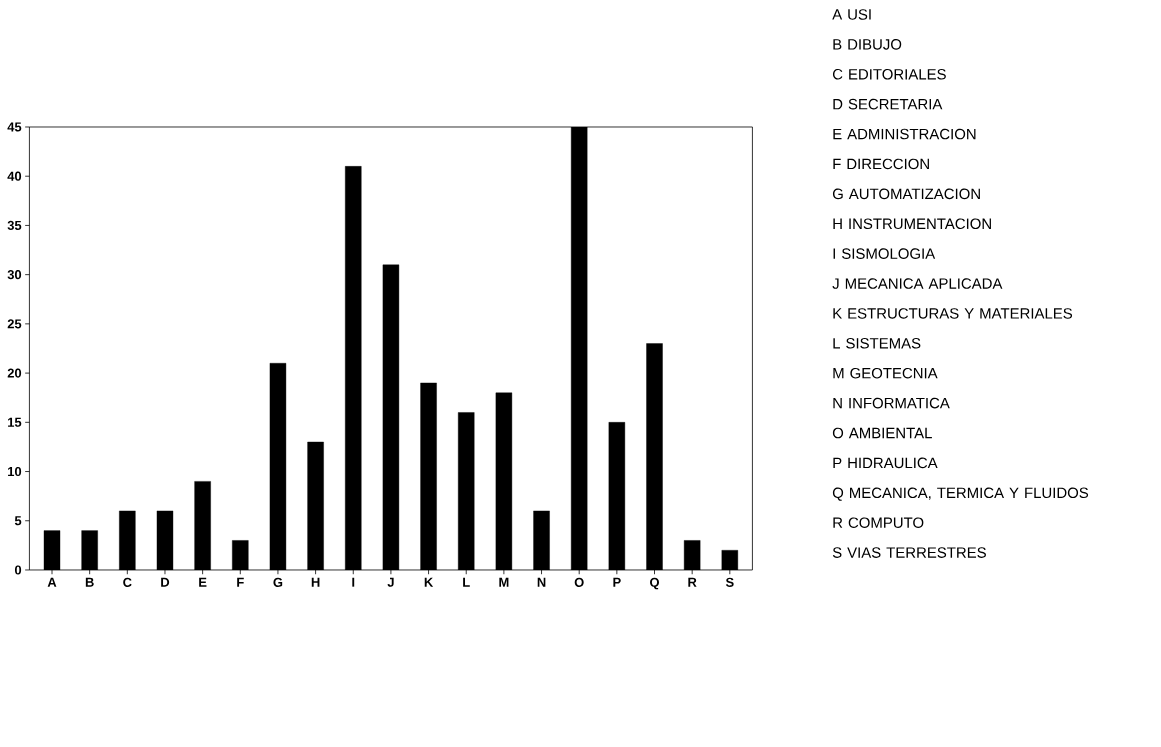  What do you see at coordinates (541, 582) in the screenshot?
I see `x-tick-label: N` at bounding box center [541, 582].